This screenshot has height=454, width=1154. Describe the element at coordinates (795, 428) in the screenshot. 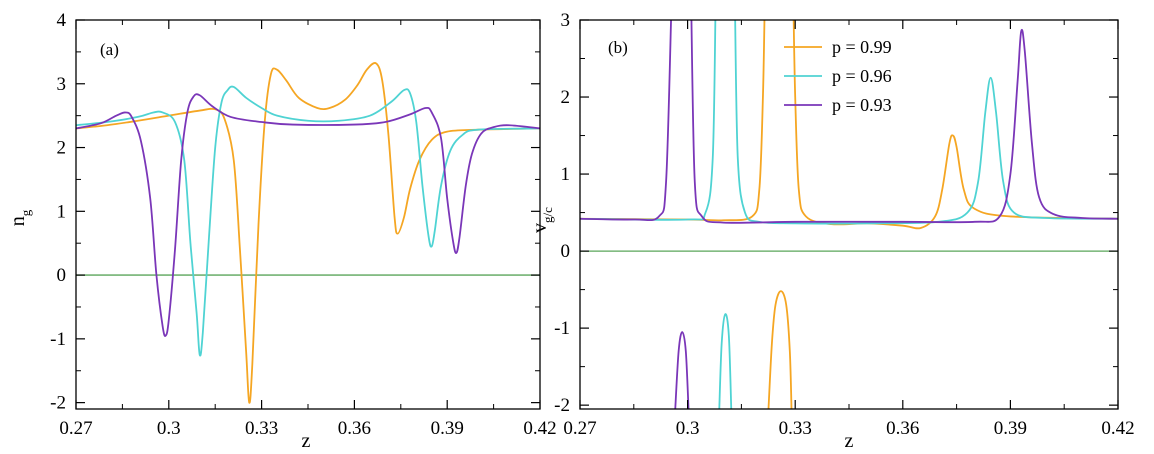

I see `panel-b-xtick-label: 0.33` at that location.